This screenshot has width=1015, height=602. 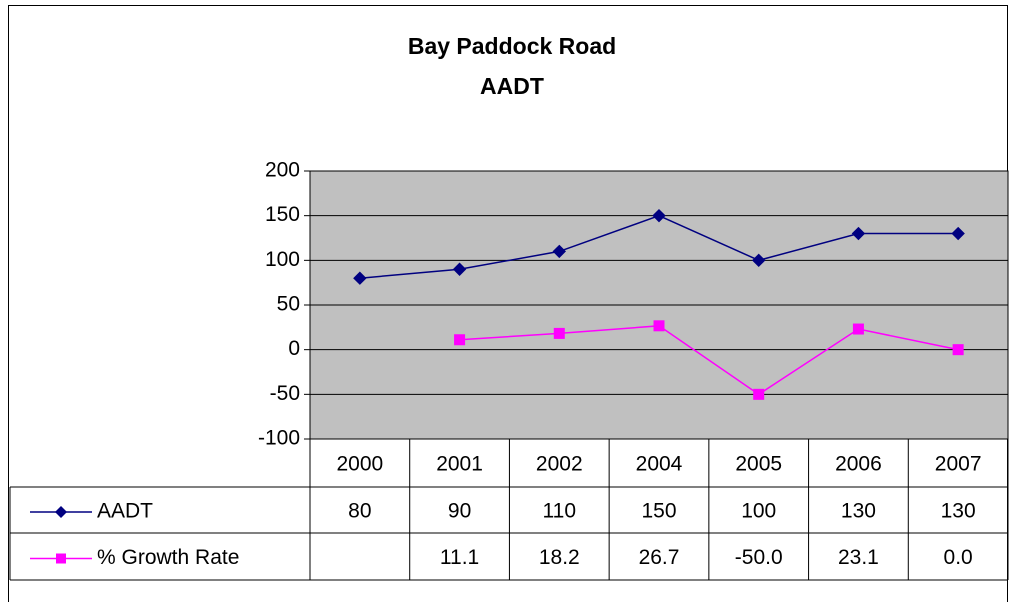 What do you see at coordinates (459, 464) in the screenshot?
I see `x-tick-label: 2001` at bounding box center [459, 464].